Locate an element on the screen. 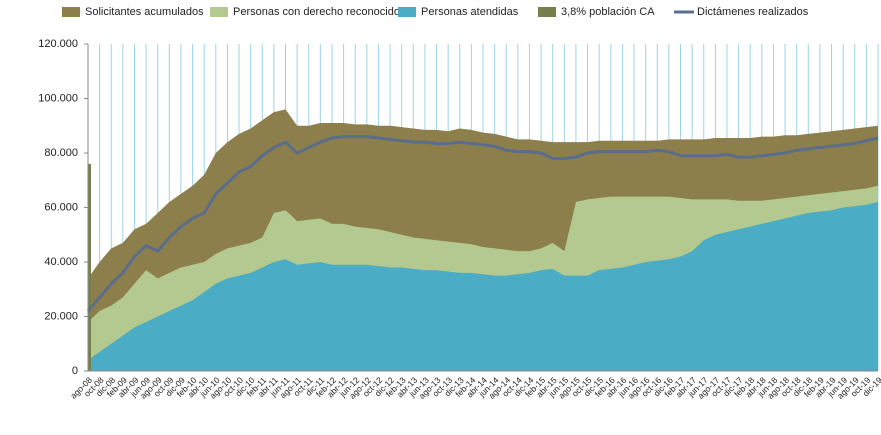 Image resolution: width=881 pixels, height=435 pixels. legend-label: 3,8% población CA is located at coordinates (608, 12).